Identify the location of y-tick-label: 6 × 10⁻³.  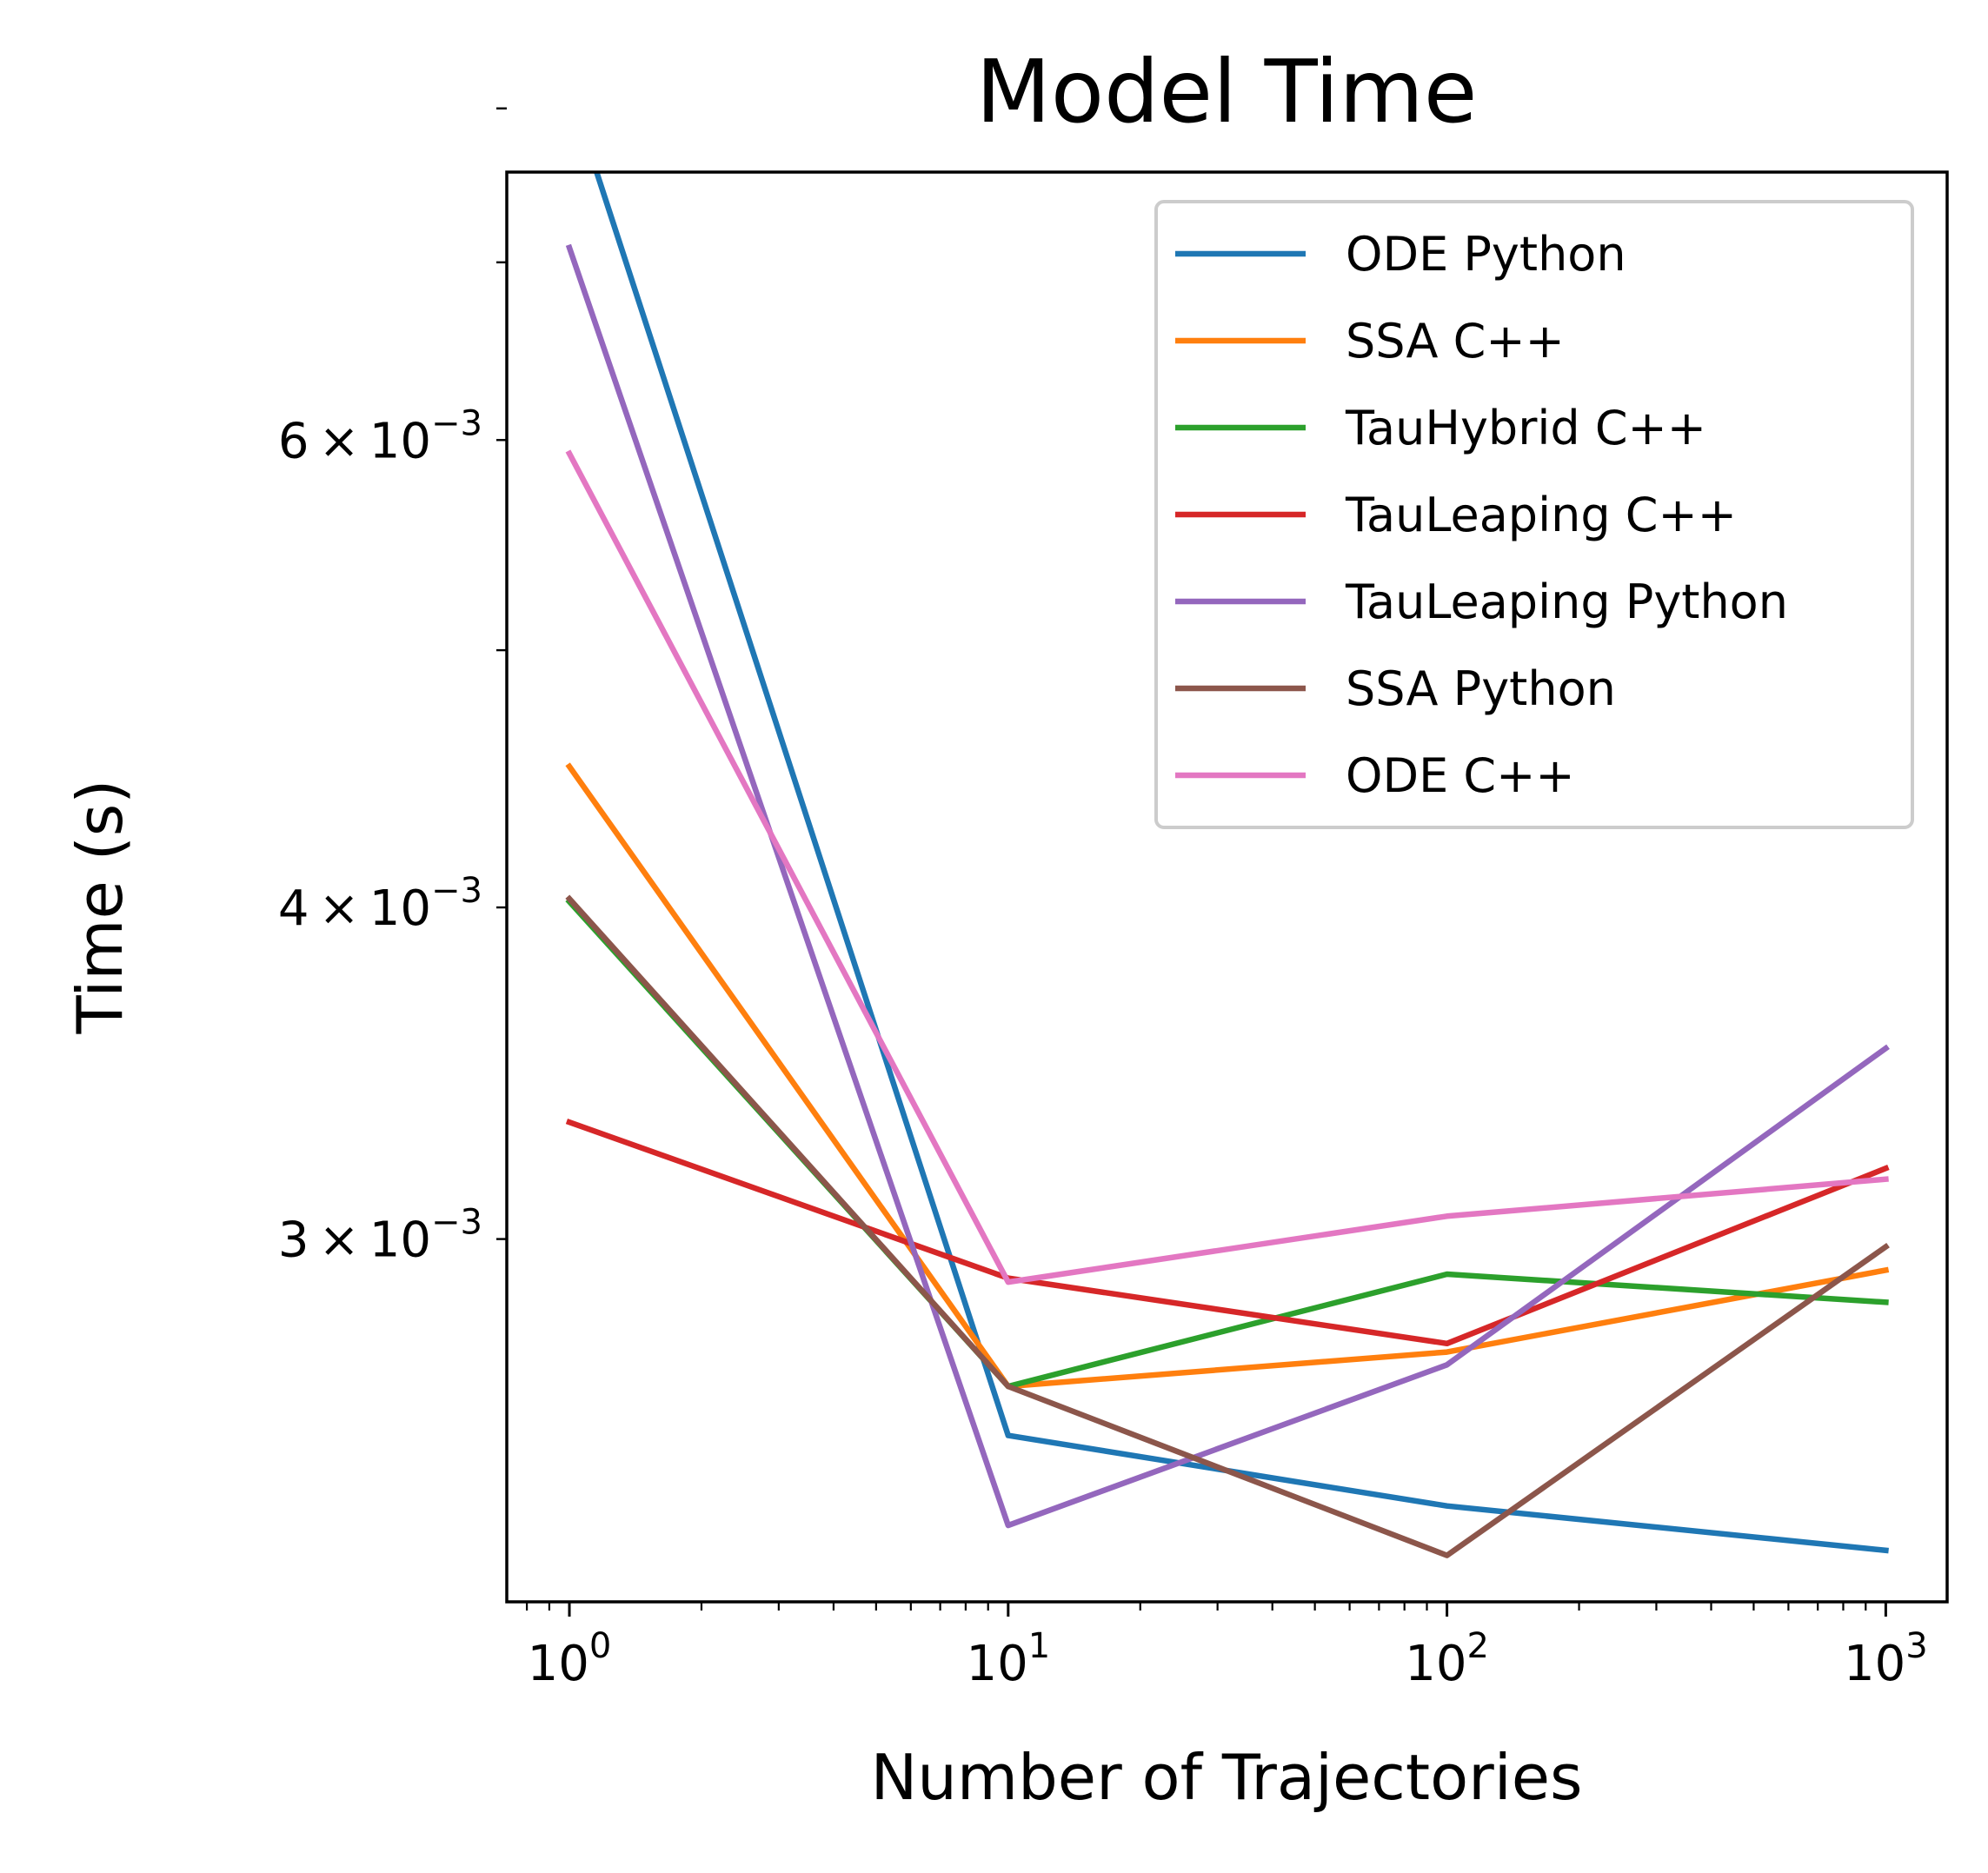
(380, 436).